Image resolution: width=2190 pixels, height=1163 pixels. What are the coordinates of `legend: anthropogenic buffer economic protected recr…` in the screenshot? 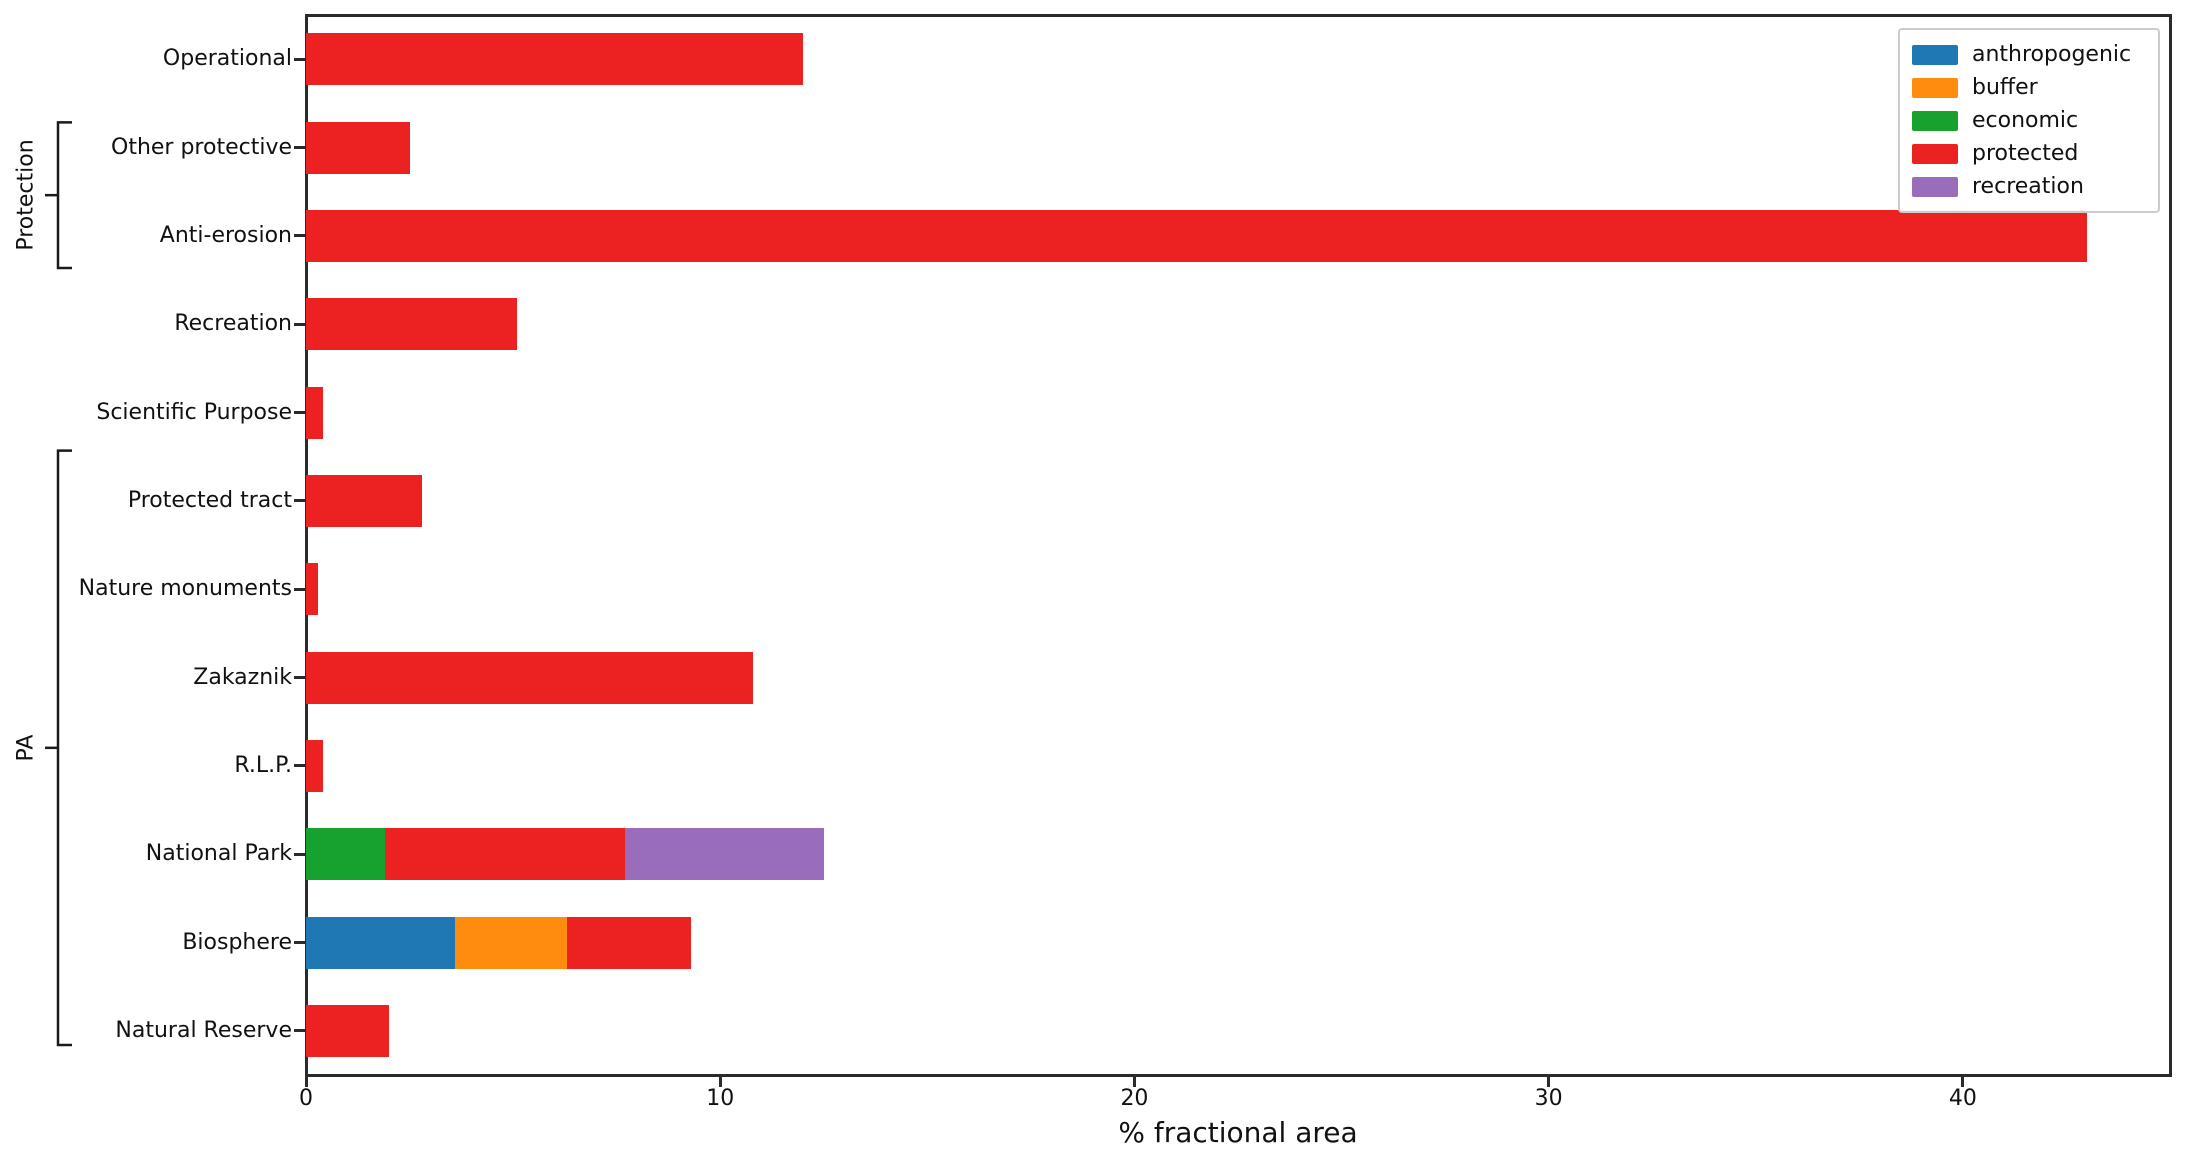 It's located at (2029, 120).